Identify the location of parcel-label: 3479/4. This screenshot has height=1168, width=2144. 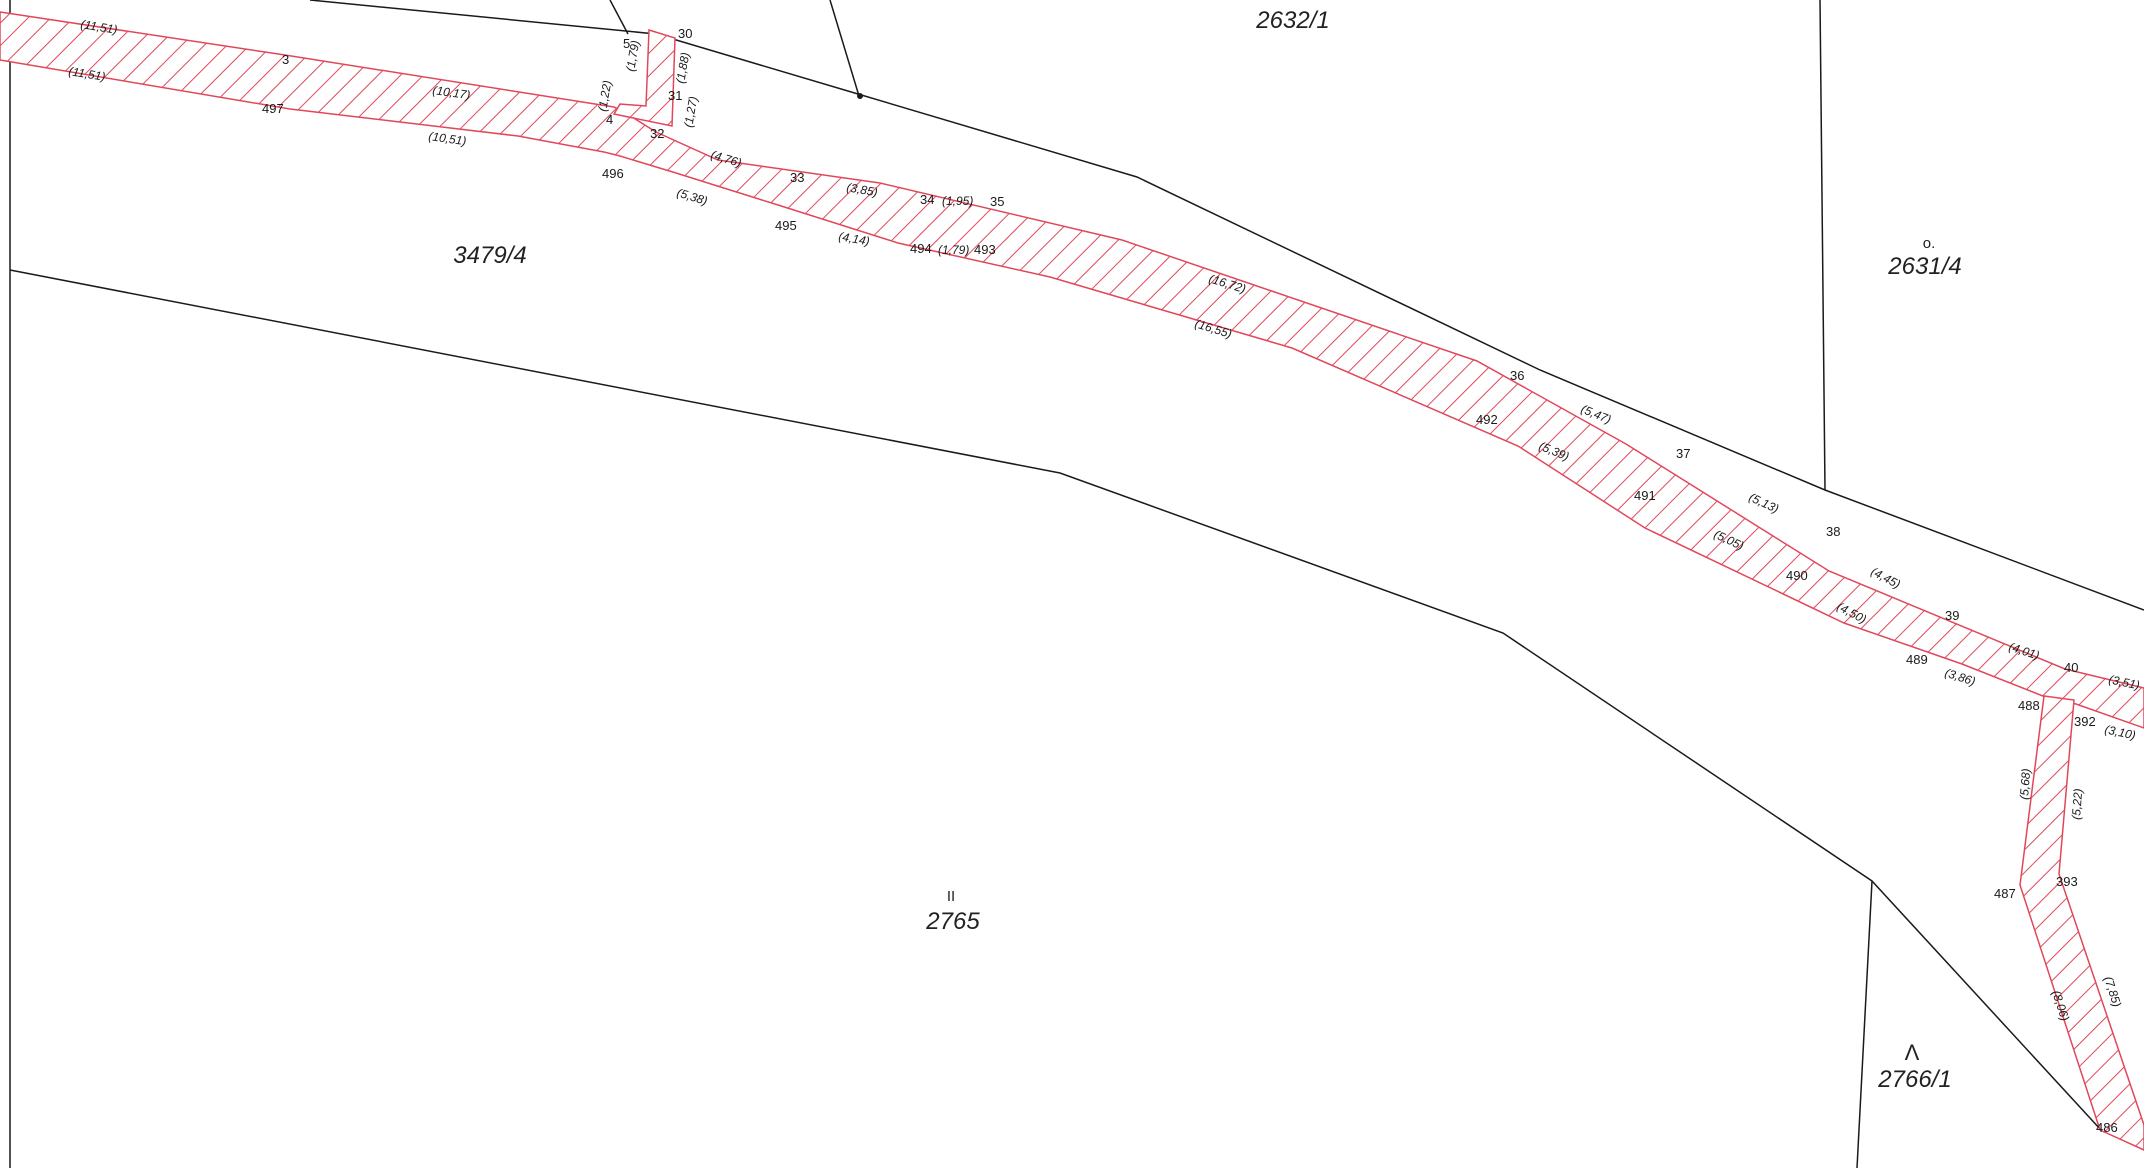
(489, 255).